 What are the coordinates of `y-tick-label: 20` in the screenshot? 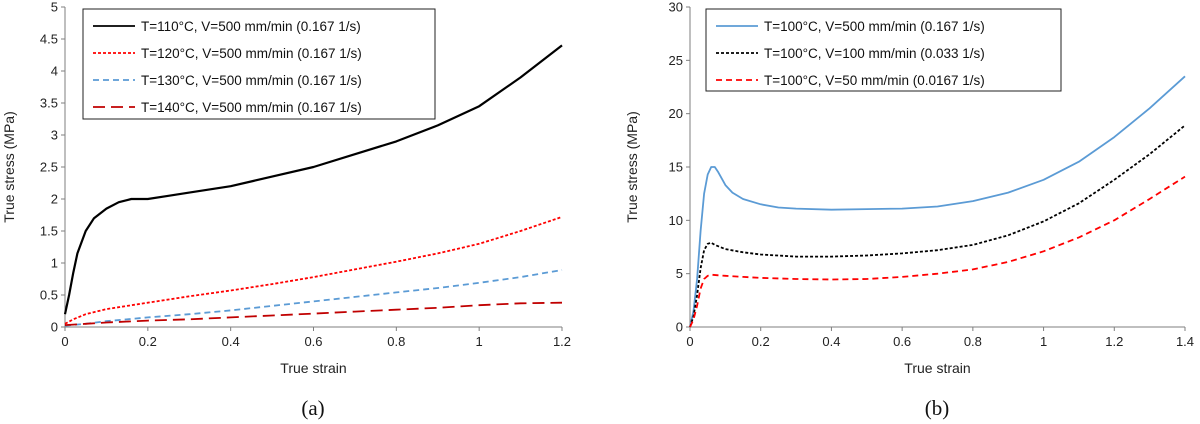 It's located at (676, 113).